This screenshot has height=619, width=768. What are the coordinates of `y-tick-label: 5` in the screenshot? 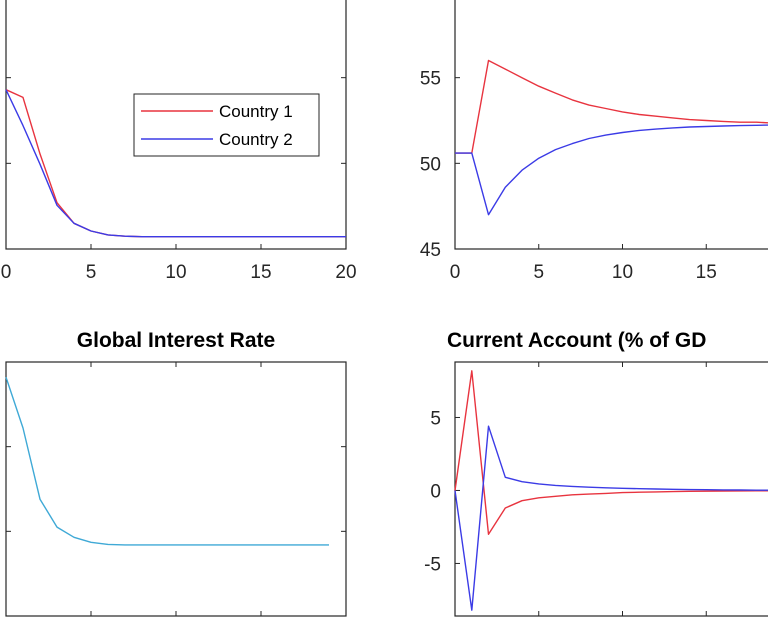 It's located at (435, 418).